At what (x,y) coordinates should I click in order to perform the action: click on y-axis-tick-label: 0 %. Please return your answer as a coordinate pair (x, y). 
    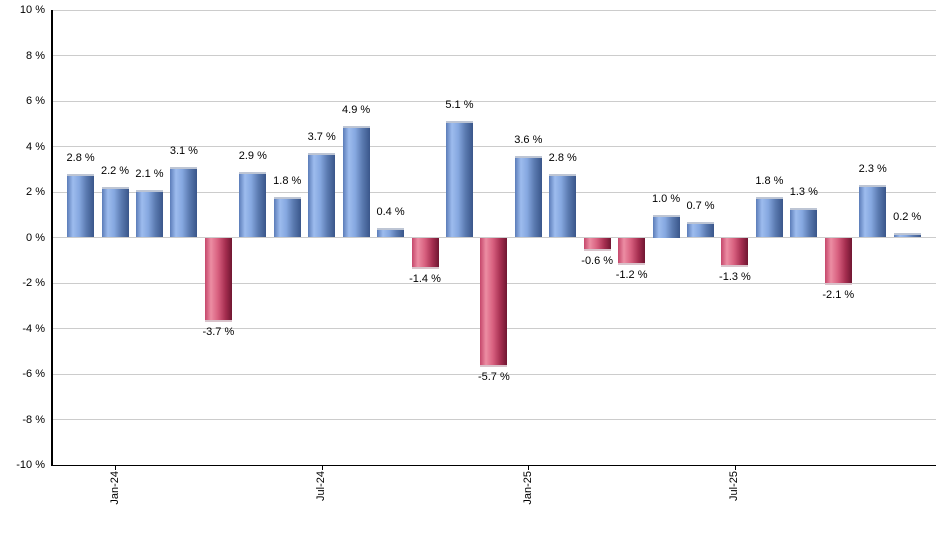
    Looking at the image, I should click on (35, 237).